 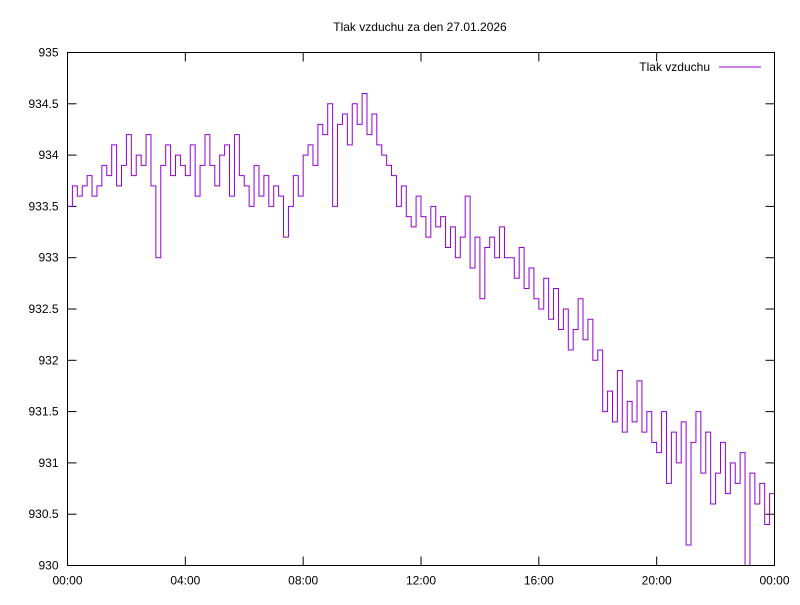 What do you see at coordinates (674, 67) in the screenshot?
I see `legend-label: Tlak vzduchu` at bounding box center [674, 67].